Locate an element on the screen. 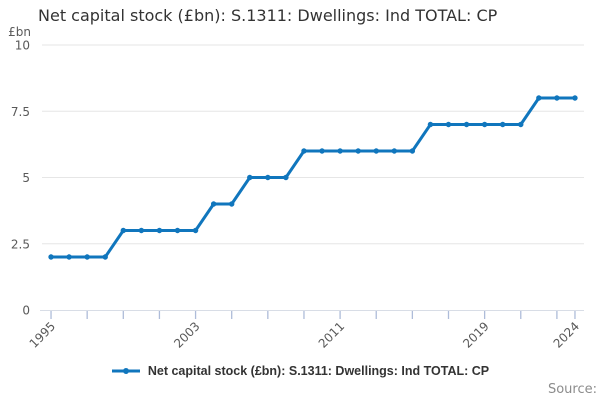 This screenshot has width=600, height=400. x-tick-label: 2003 is located at coordinates (186, 334).